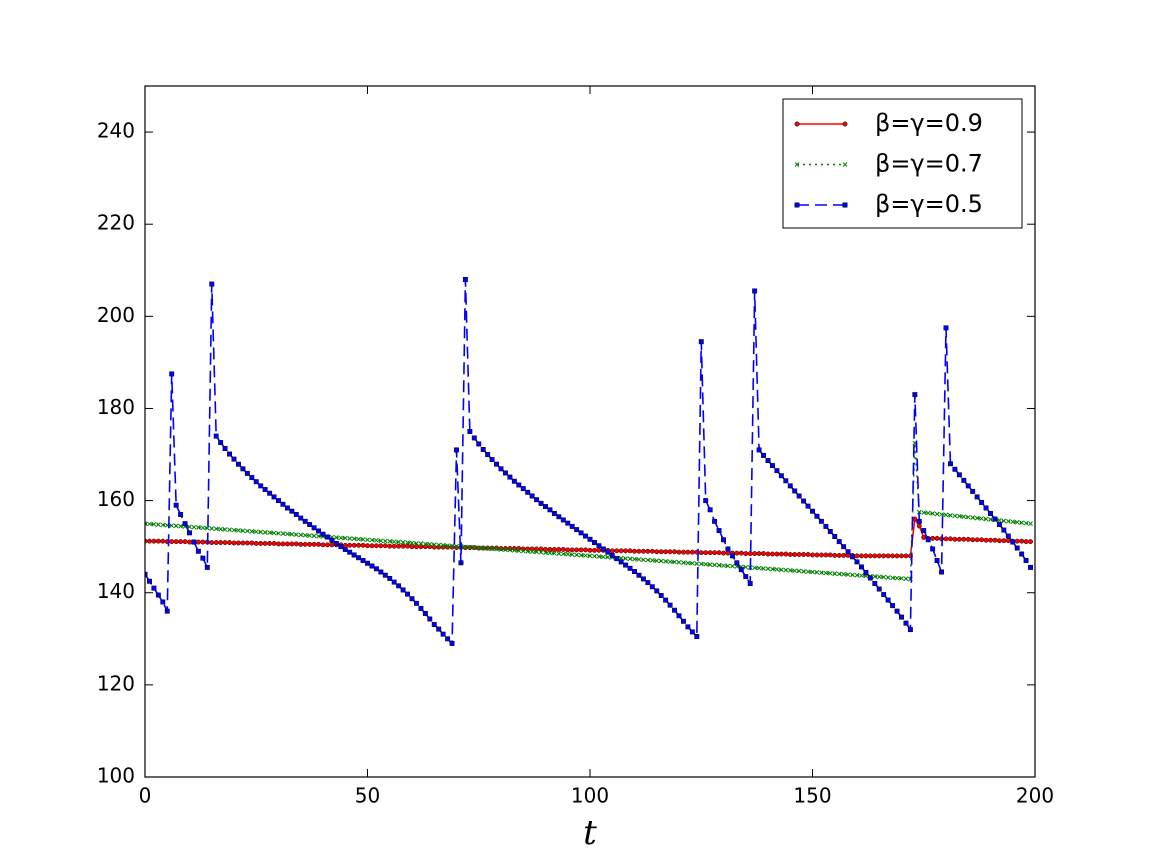 This screenshot has height=864, width=1152. What do you see at coordinates (116, 223) in the screenshot?
I see `y-tick-label: 220` at bounding box center [116, 223].